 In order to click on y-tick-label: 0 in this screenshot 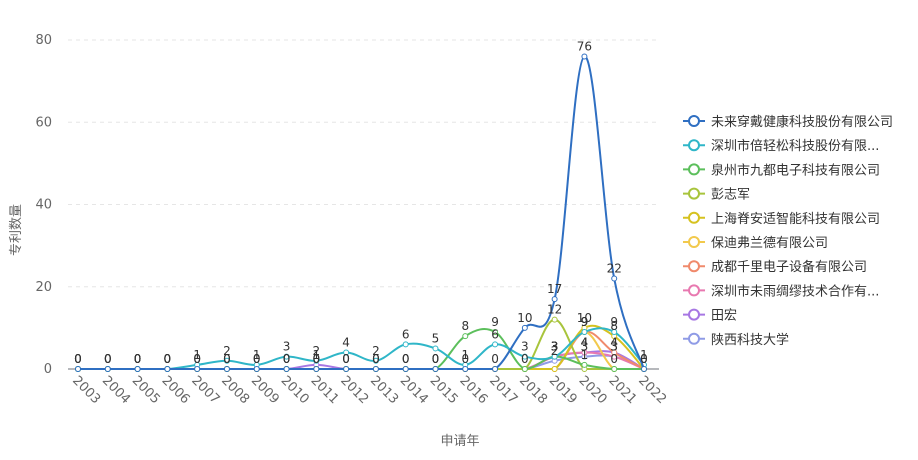, I will do `click(48, 369)`.